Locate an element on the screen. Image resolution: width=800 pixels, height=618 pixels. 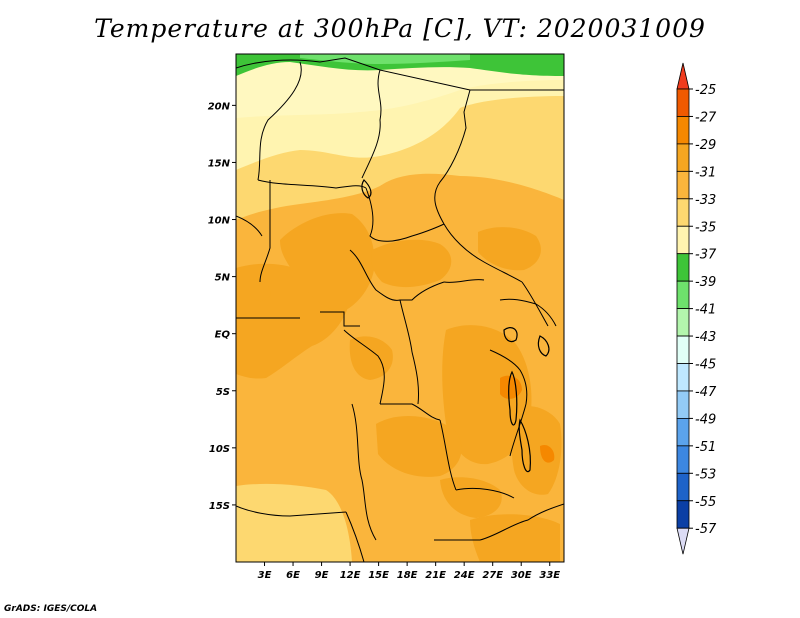
lon-tick-label: 30E is located at coordinates (521, 575).